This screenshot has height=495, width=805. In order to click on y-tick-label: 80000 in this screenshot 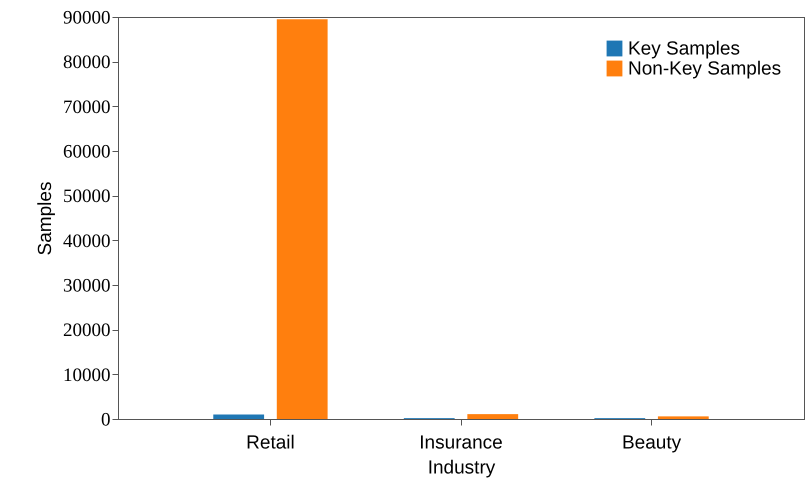, I will do `click(86, 63)`.